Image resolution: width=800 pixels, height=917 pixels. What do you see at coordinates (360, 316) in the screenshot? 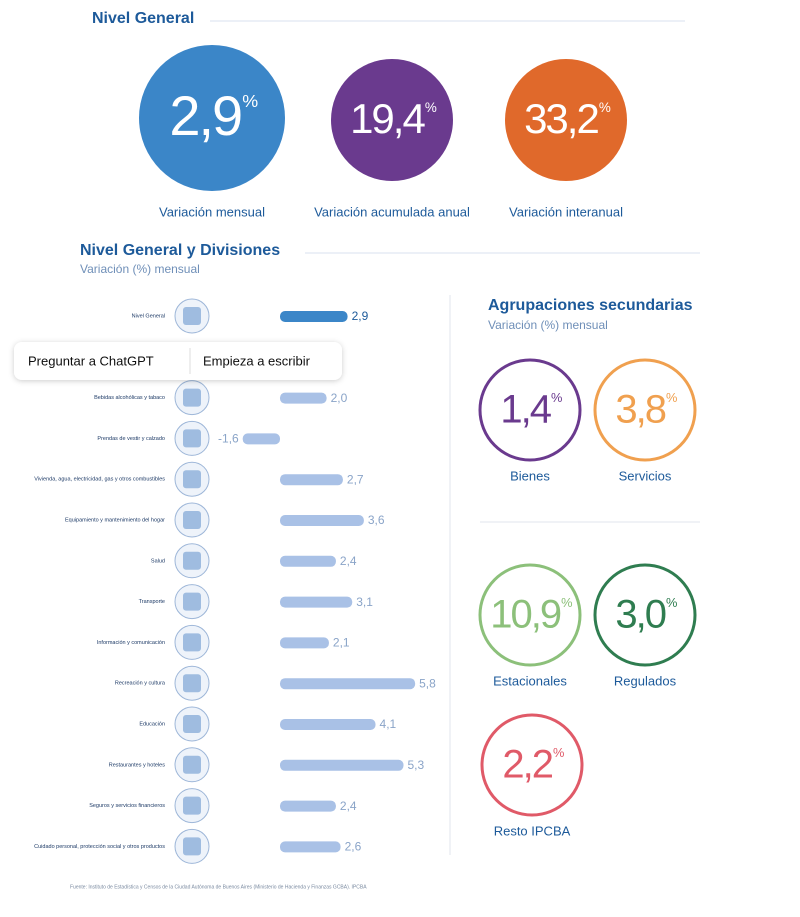
I see `value-label: 2,9` at bounding box center [360, 316].